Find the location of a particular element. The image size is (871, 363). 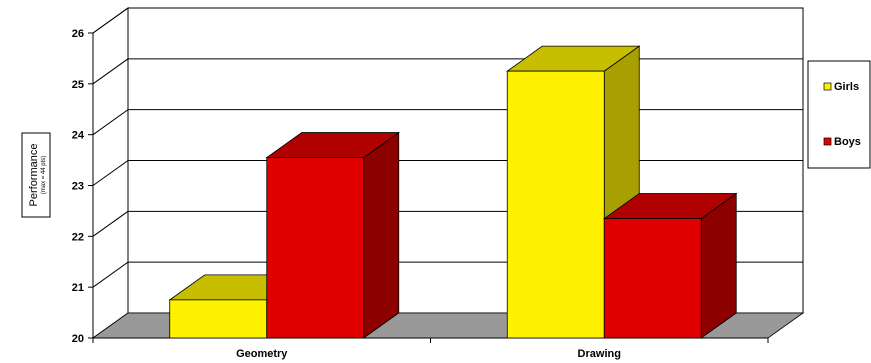

bar-boys-geometry is located at coordinates (332, 235).